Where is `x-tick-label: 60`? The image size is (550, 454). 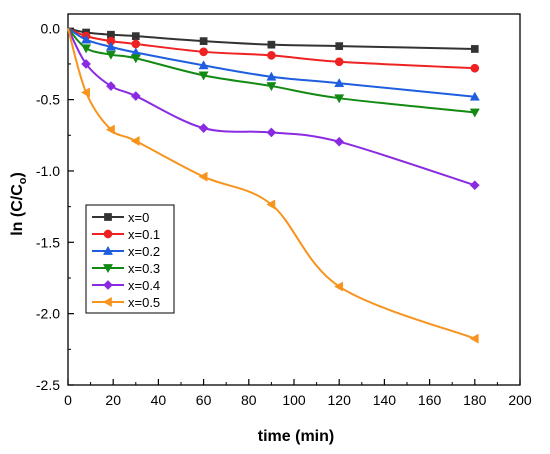
x-tick-label: 60 is located at coordinates (204, 400).